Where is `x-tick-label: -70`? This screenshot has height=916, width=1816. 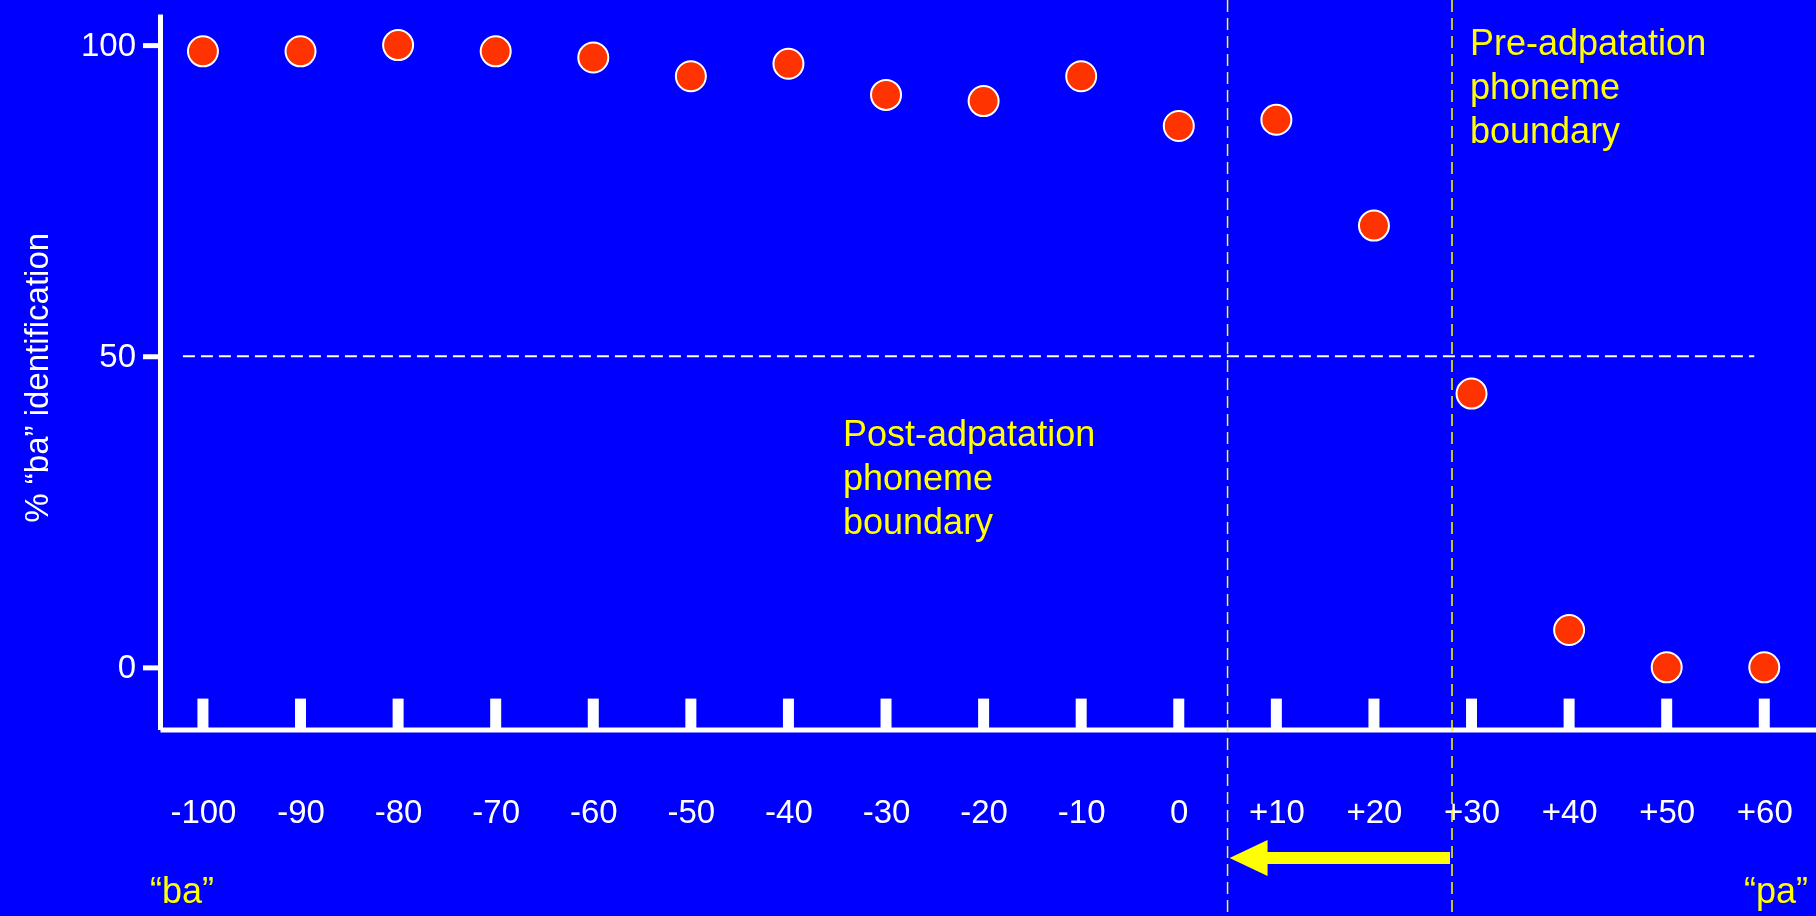
x-tick-label: -70 is located at coordinates (496, 812).